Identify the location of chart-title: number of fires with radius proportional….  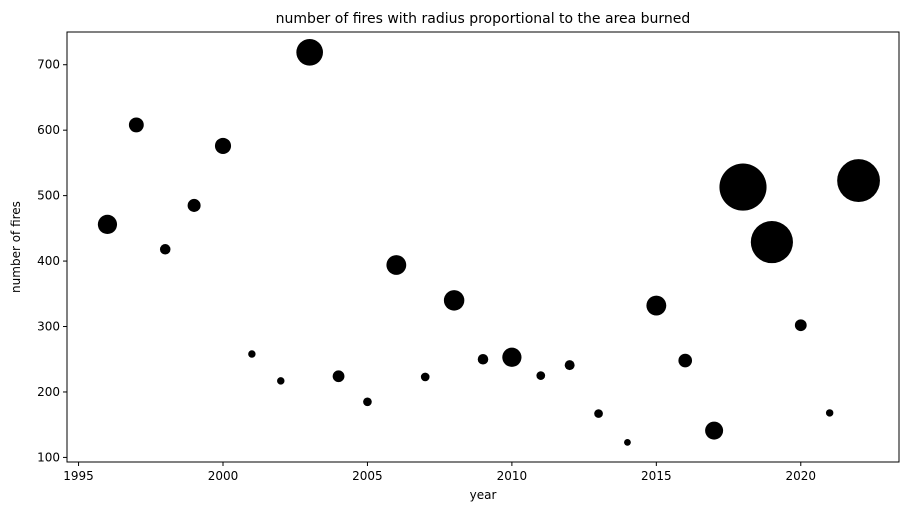
(483, 19).